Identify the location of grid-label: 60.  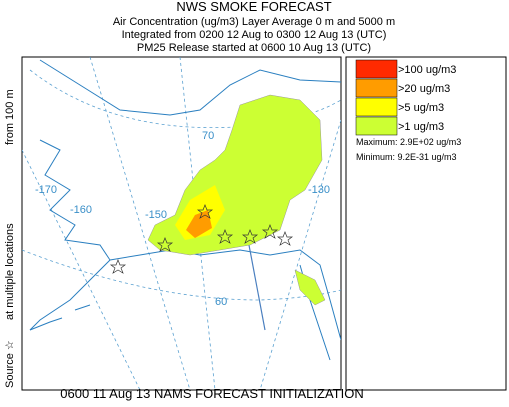
(221, 302).